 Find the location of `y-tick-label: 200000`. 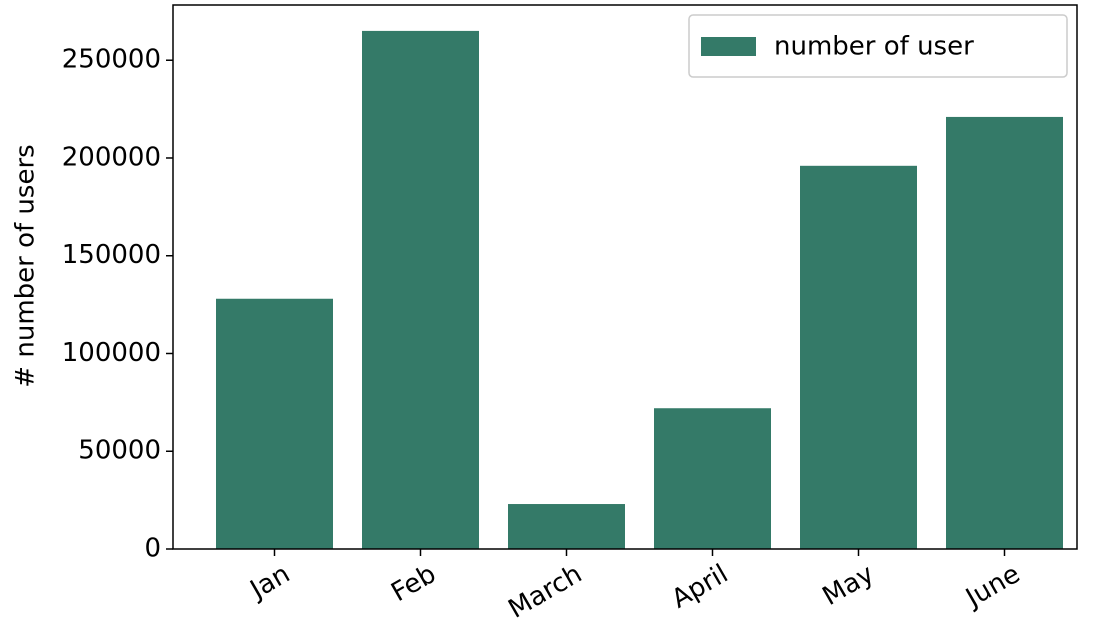

y-tick-label: 200000 is located at coordinates (111, 157).